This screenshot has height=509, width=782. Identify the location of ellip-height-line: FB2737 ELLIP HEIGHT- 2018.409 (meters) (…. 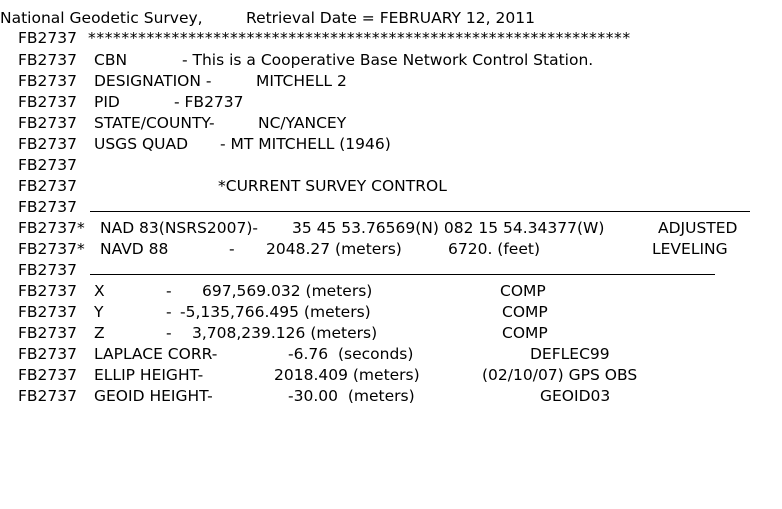
(318, 375).